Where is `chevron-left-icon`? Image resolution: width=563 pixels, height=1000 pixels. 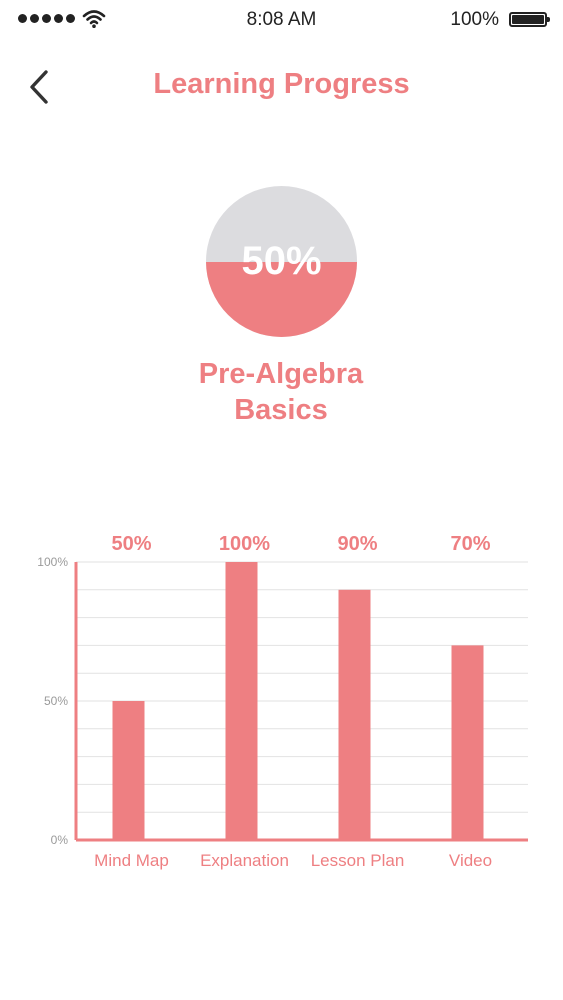
chevron-left-icon is located at coordinates (39, 87).